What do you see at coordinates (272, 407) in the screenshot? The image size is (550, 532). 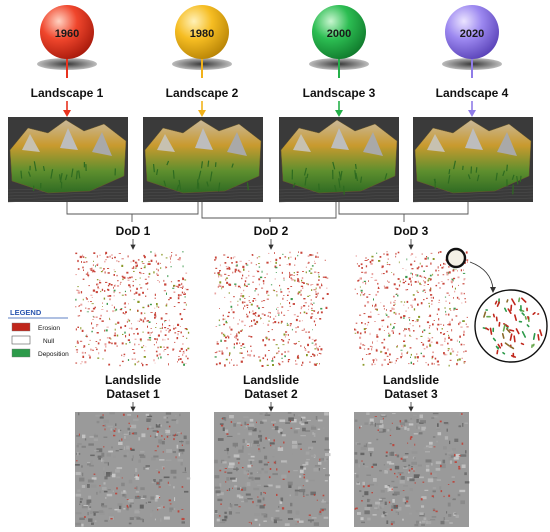 I see `dataset-arrows` at bounding box center [272, 407].